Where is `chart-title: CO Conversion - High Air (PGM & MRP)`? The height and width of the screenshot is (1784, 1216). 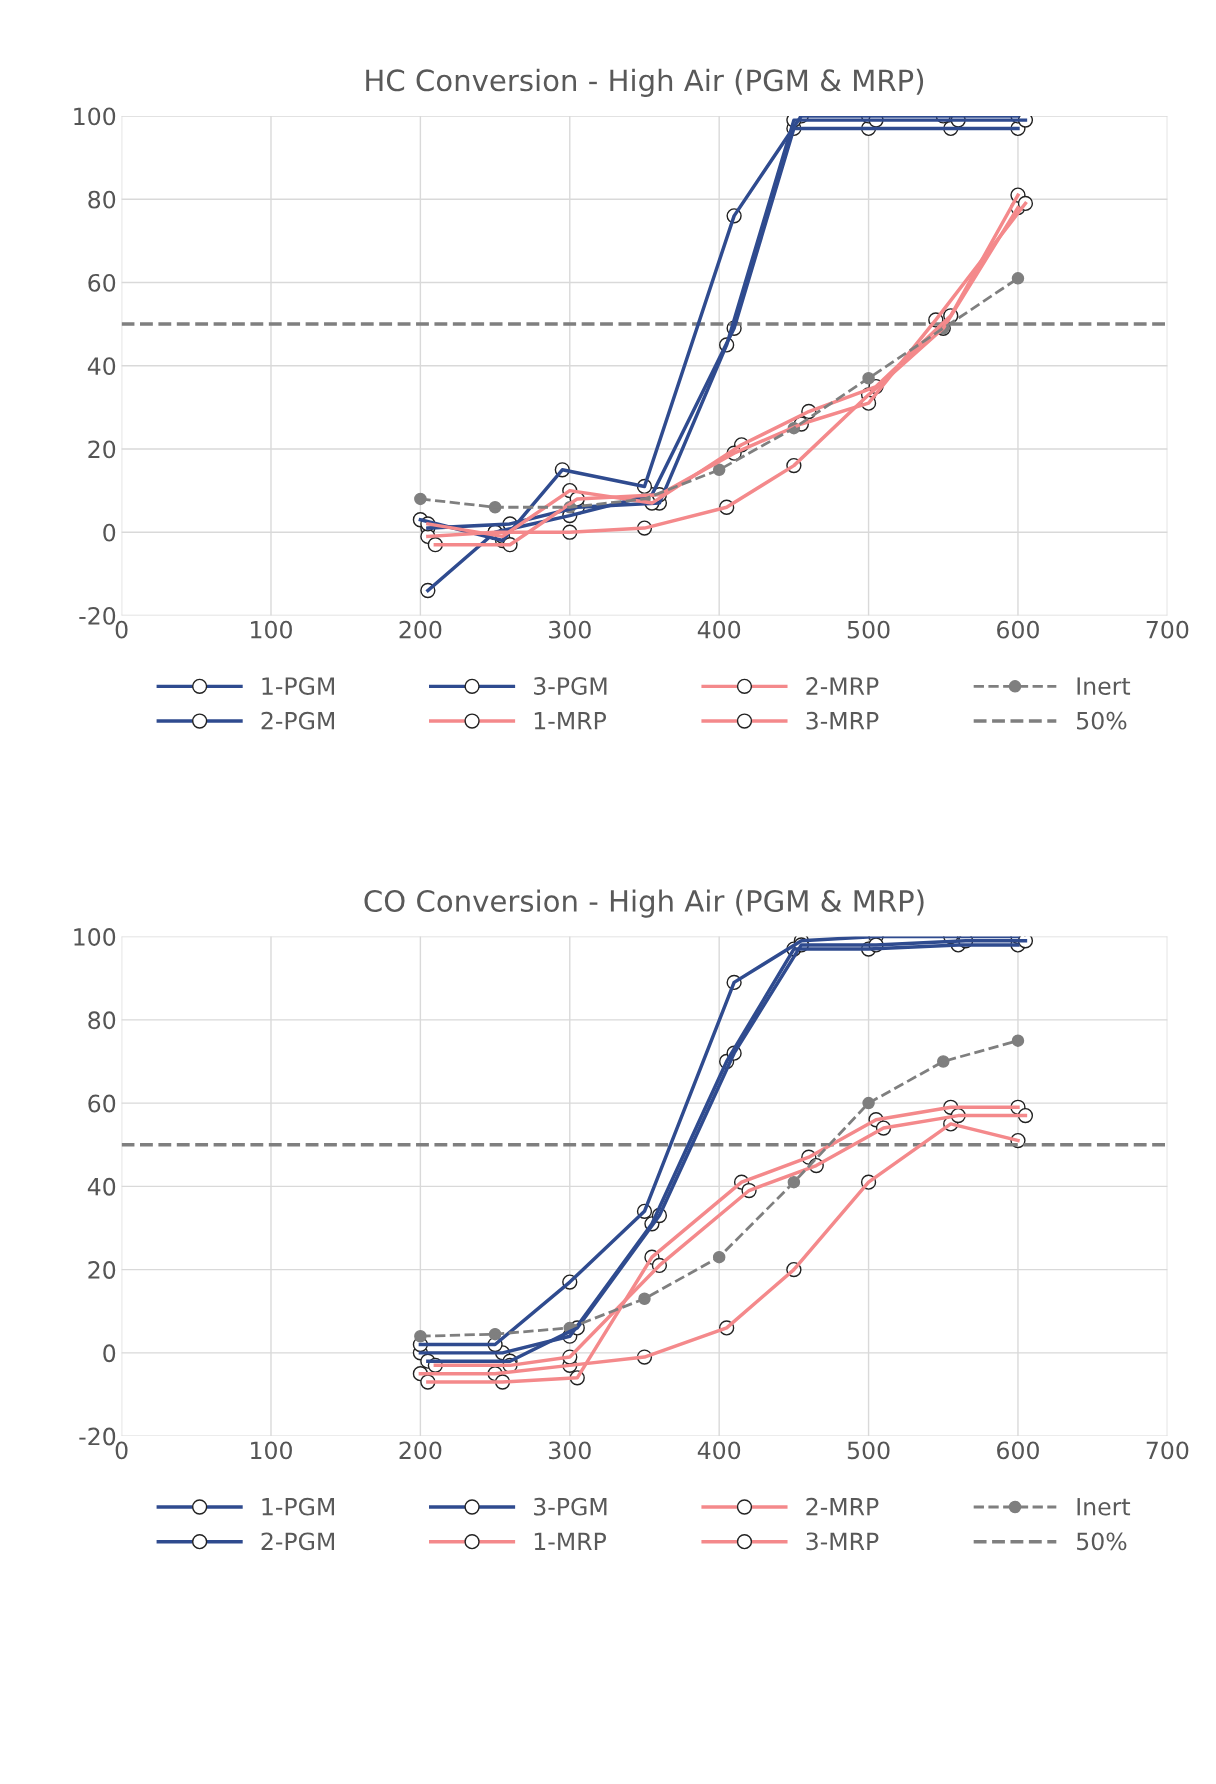 chart-title: CO Conversion - High Air (PGM & MRP) is located at coordinates (644, 903).